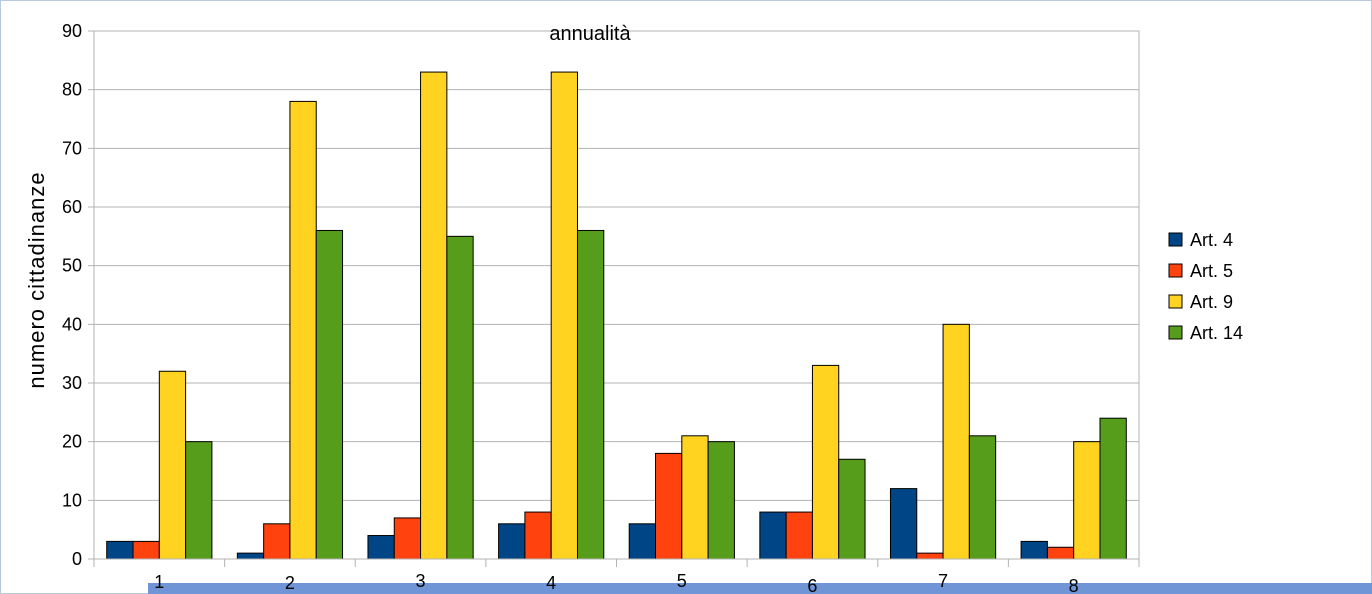  I want to click on legend-label: Art. 9, so click(1211, 302).